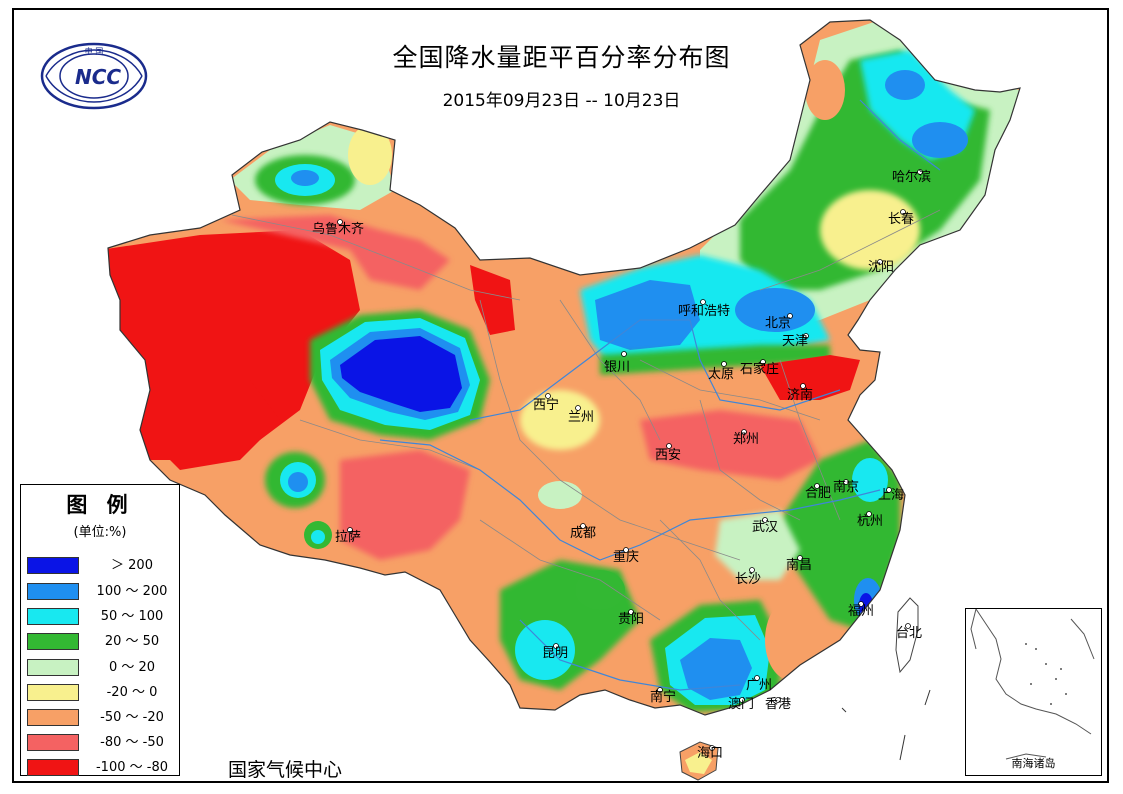 The image size is (1123, 794). What do you see at coordinates (581, 417) in the screenshot?
I see `city-label: 兰州` at bounding box center [581, 417].